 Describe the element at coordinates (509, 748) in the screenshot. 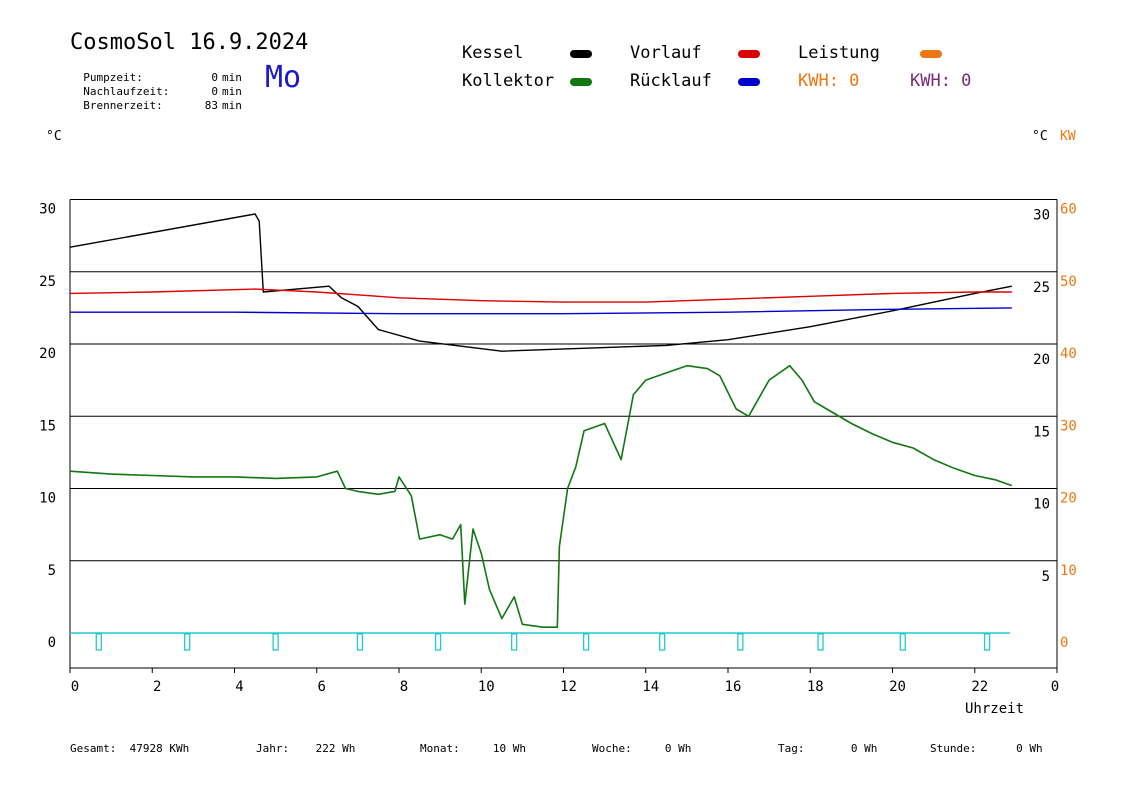

I see `footer-value: 10 Wh` at that location.